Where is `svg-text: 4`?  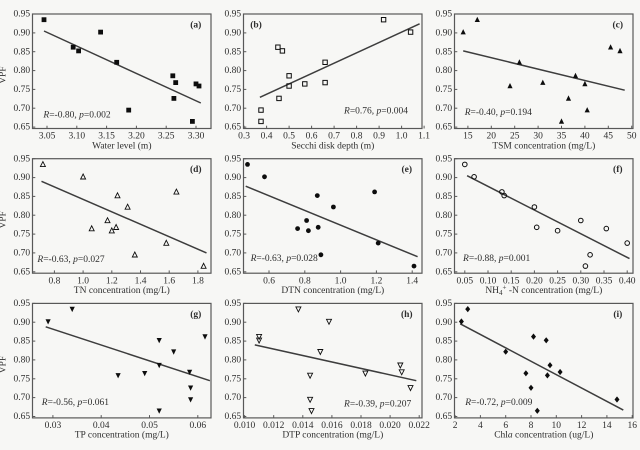
svg-text: 4 is located at coordinates (480, 426).